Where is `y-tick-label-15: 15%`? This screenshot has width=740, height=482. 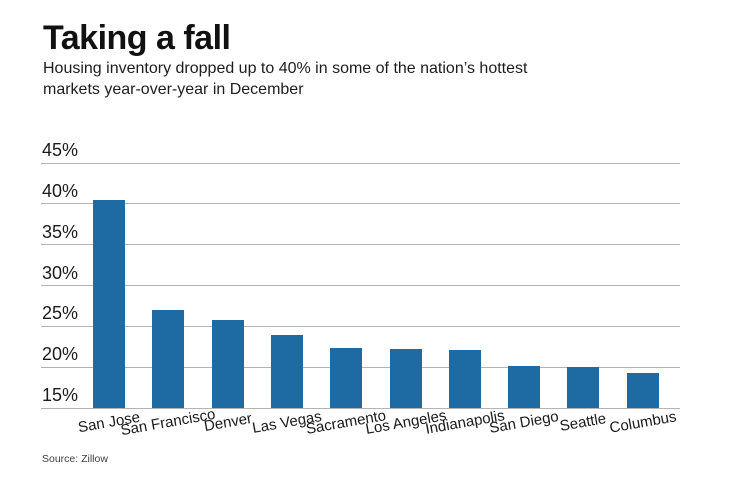 y-tick-label-15: 15% is located at coordinates (60, 395).